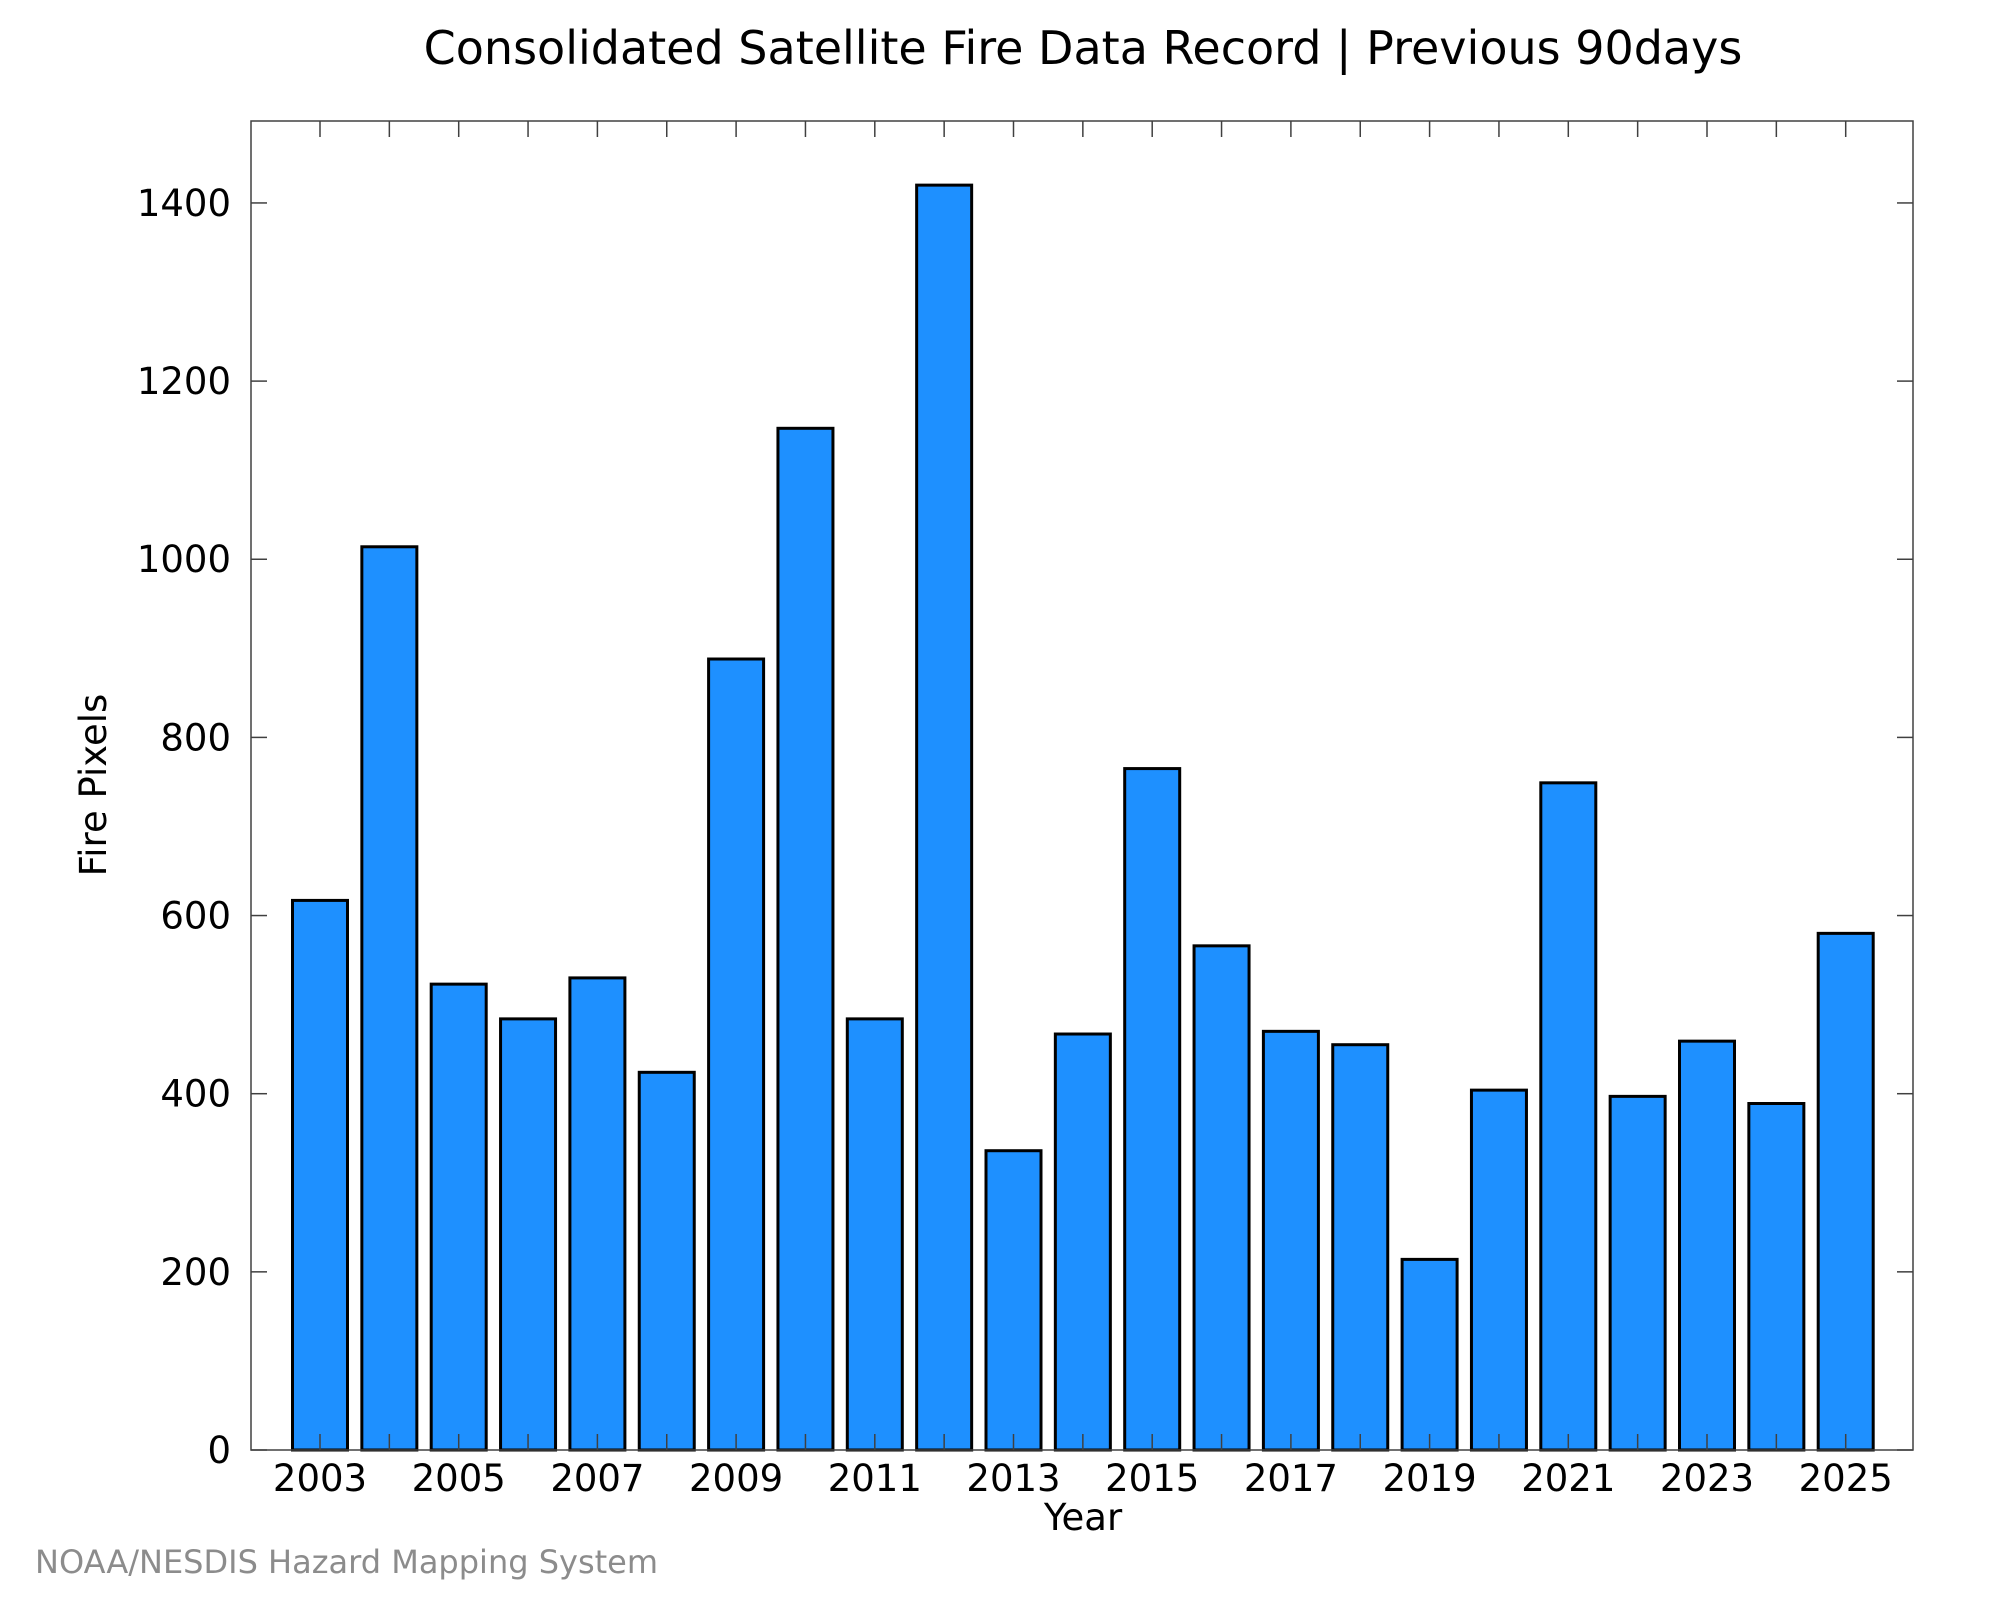  What do you see at coordinates (736, 1478) in the screenshot?
I see `x-tick-label-2009: 2009` at bounding box center [736, 1478].